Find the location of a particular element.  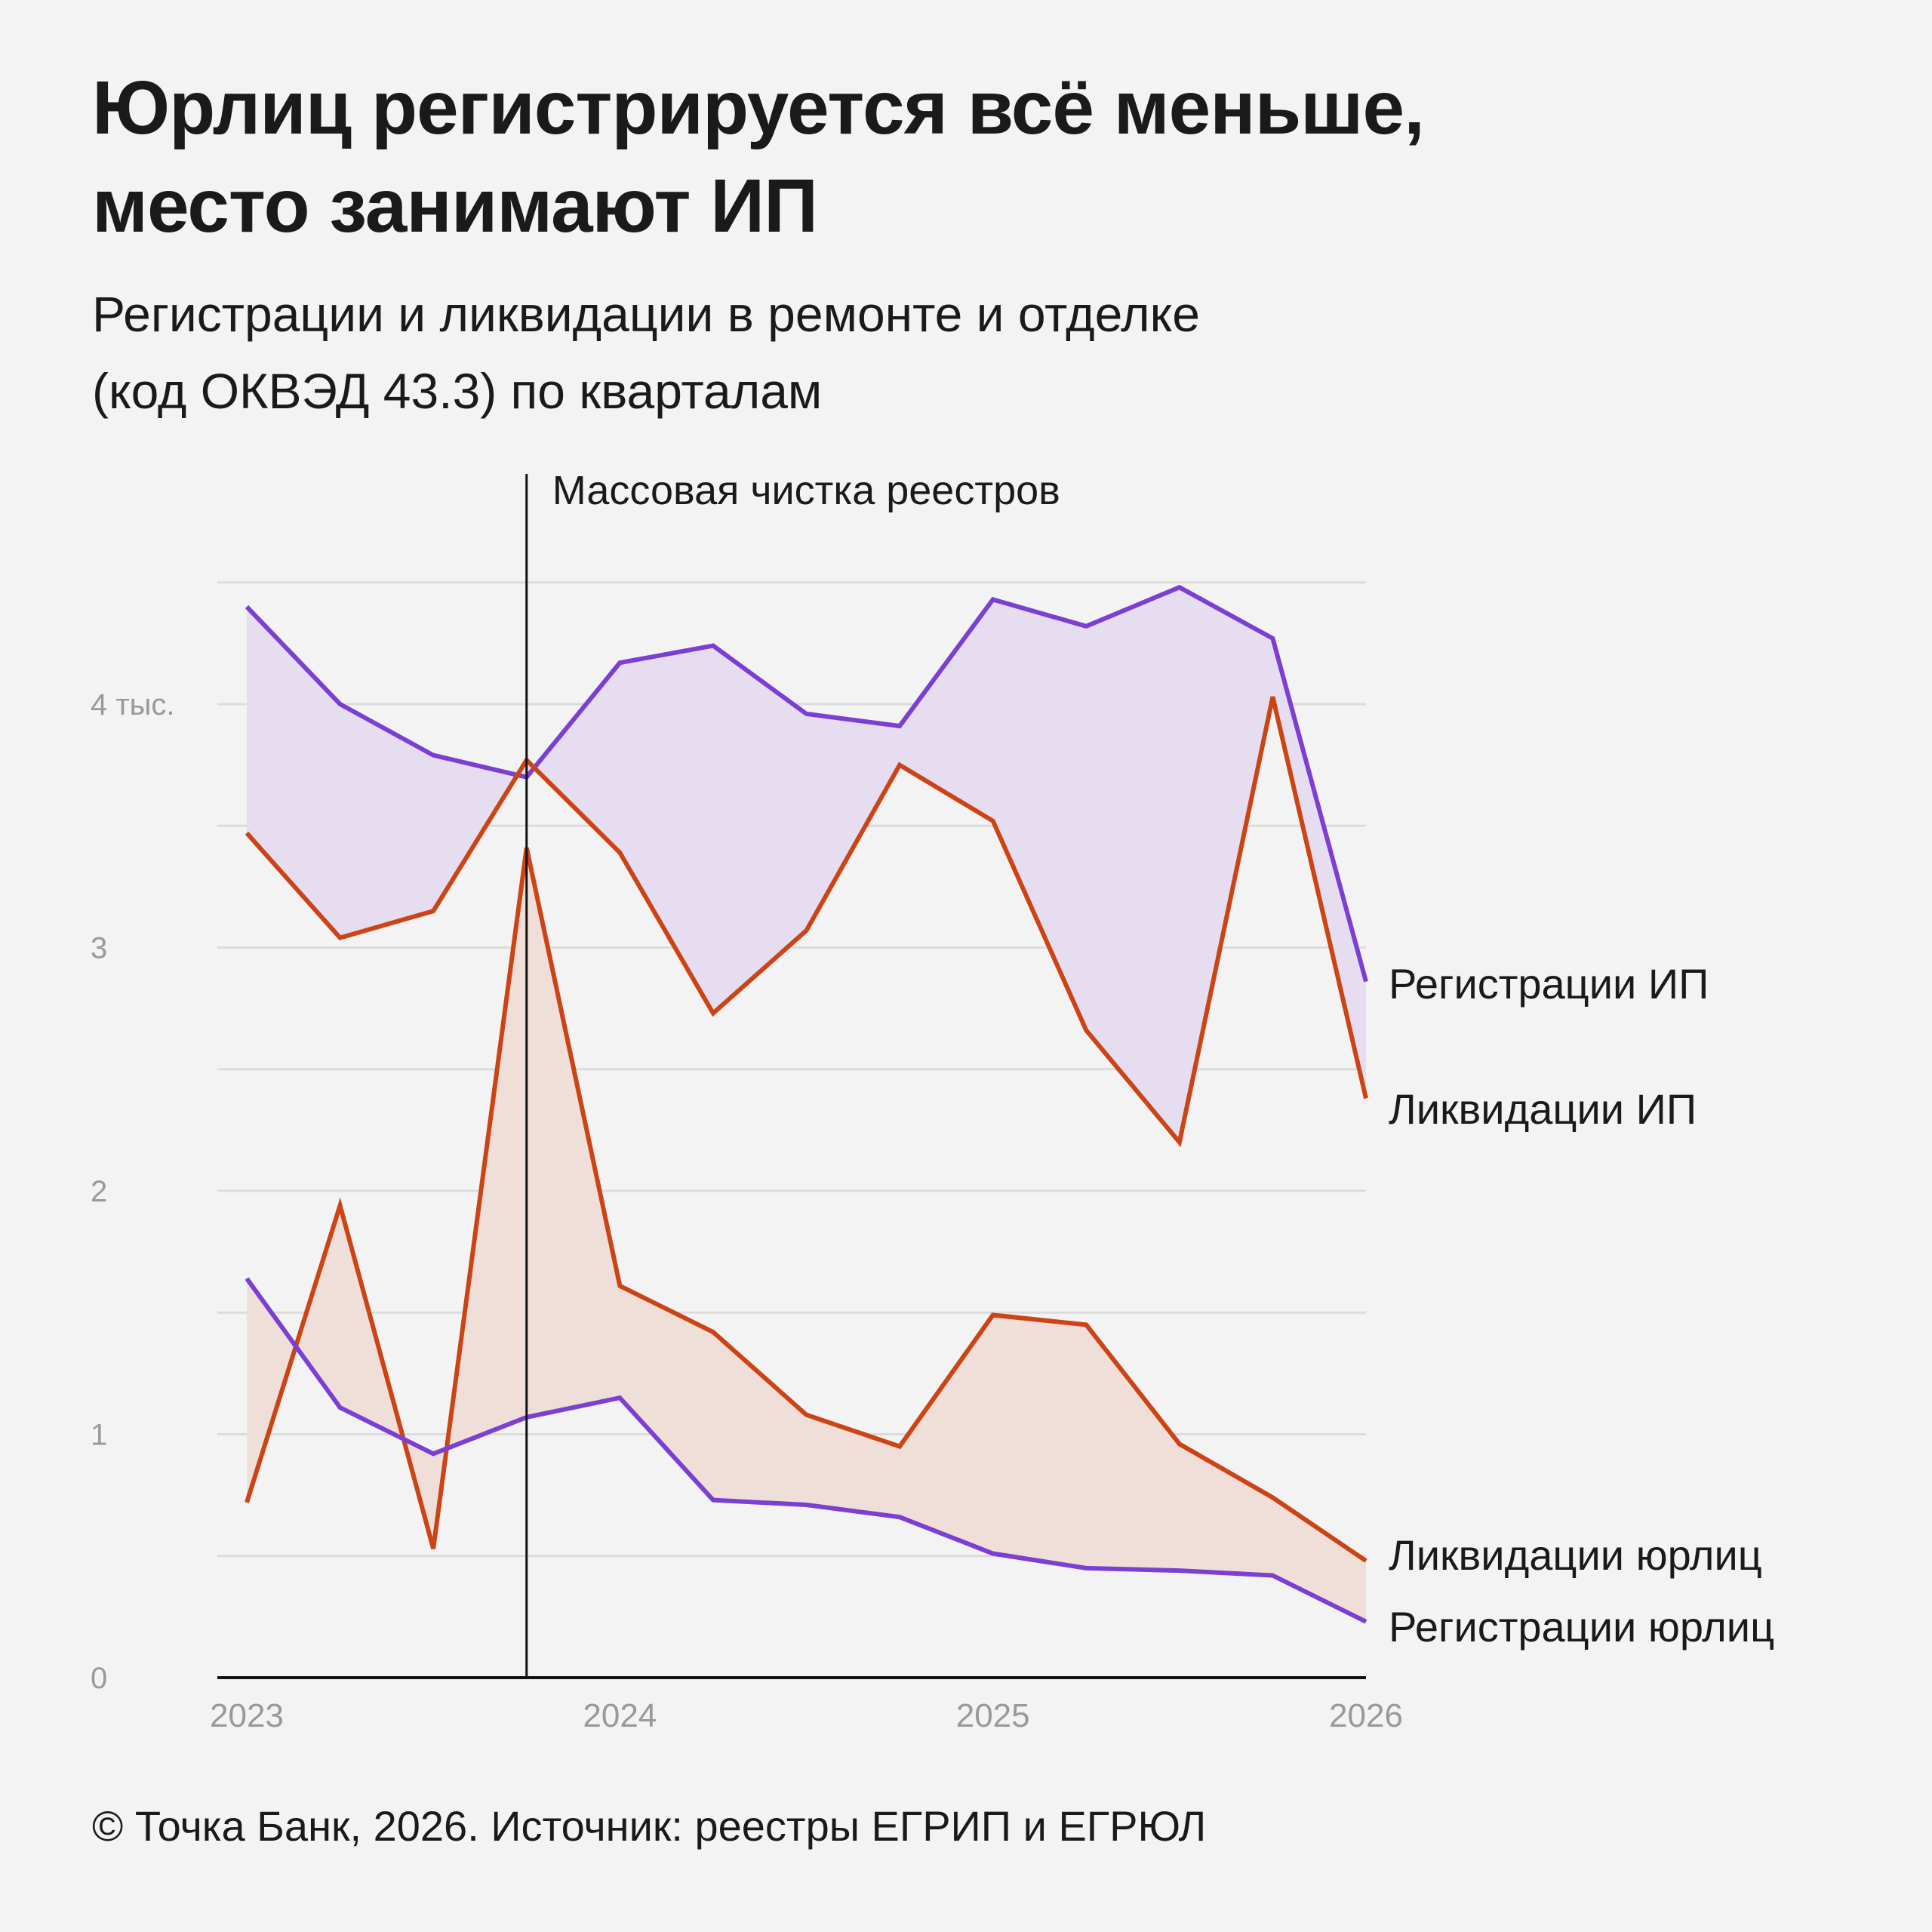

legal-liquidations-label: Ликвидации юрлиц is located at coordinates (1575, 1555).